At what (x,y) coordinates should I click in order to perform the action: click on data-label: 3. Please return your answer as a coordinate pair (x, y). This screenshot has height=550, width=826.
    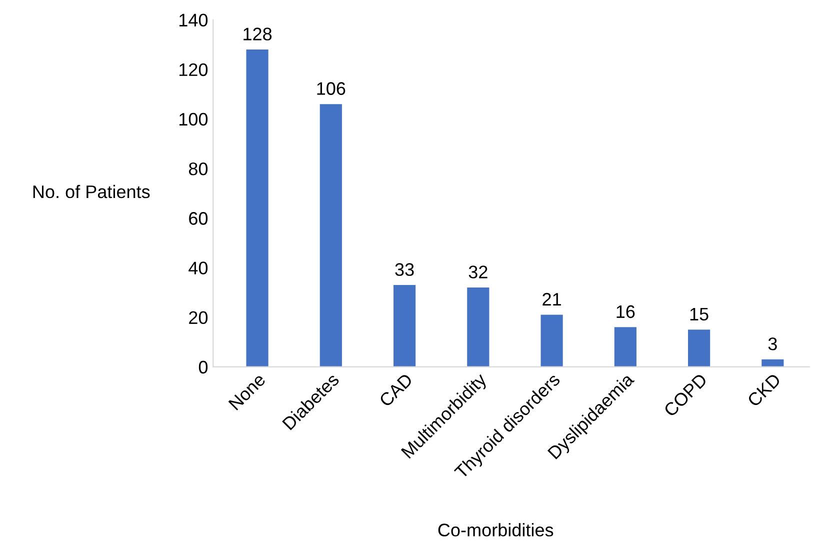
    Looking at the image, I should click on (772, 344).